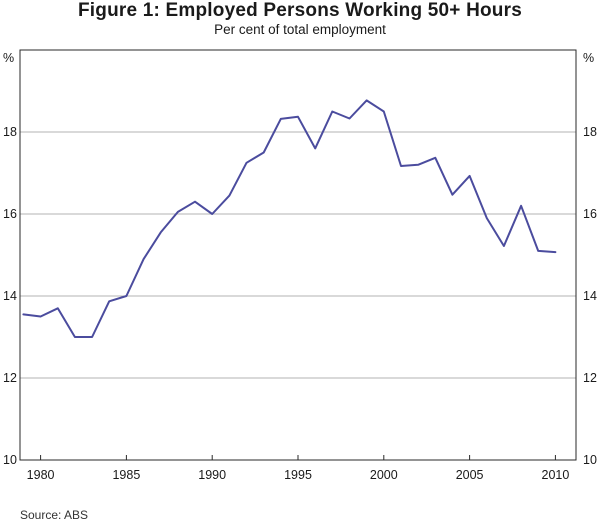 This screenshot has width=600, height=526. Describe the element at coordinates (54, 515) in the screenshot. I see `source-note: Source: ABS` at that location.